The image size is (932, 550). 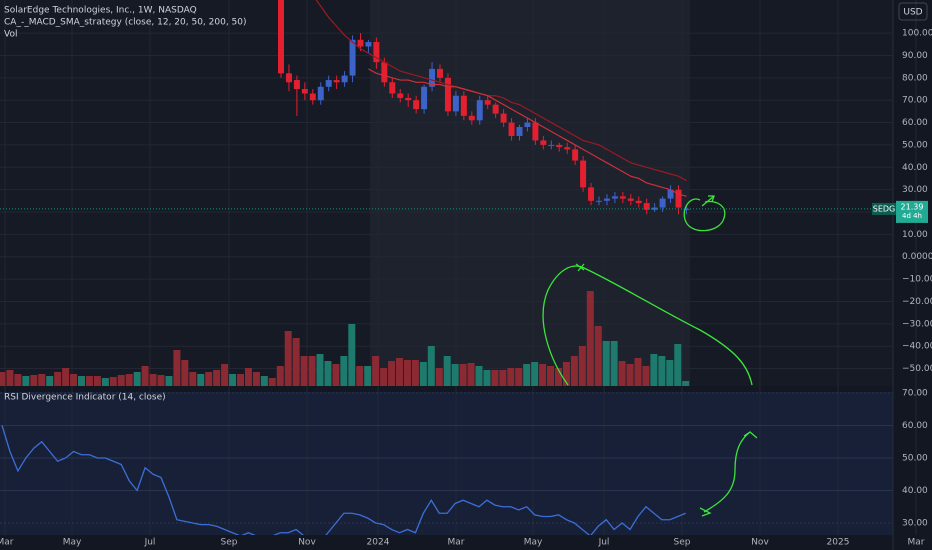 I want to click on rsi-marks, so click(x=343, y=480).